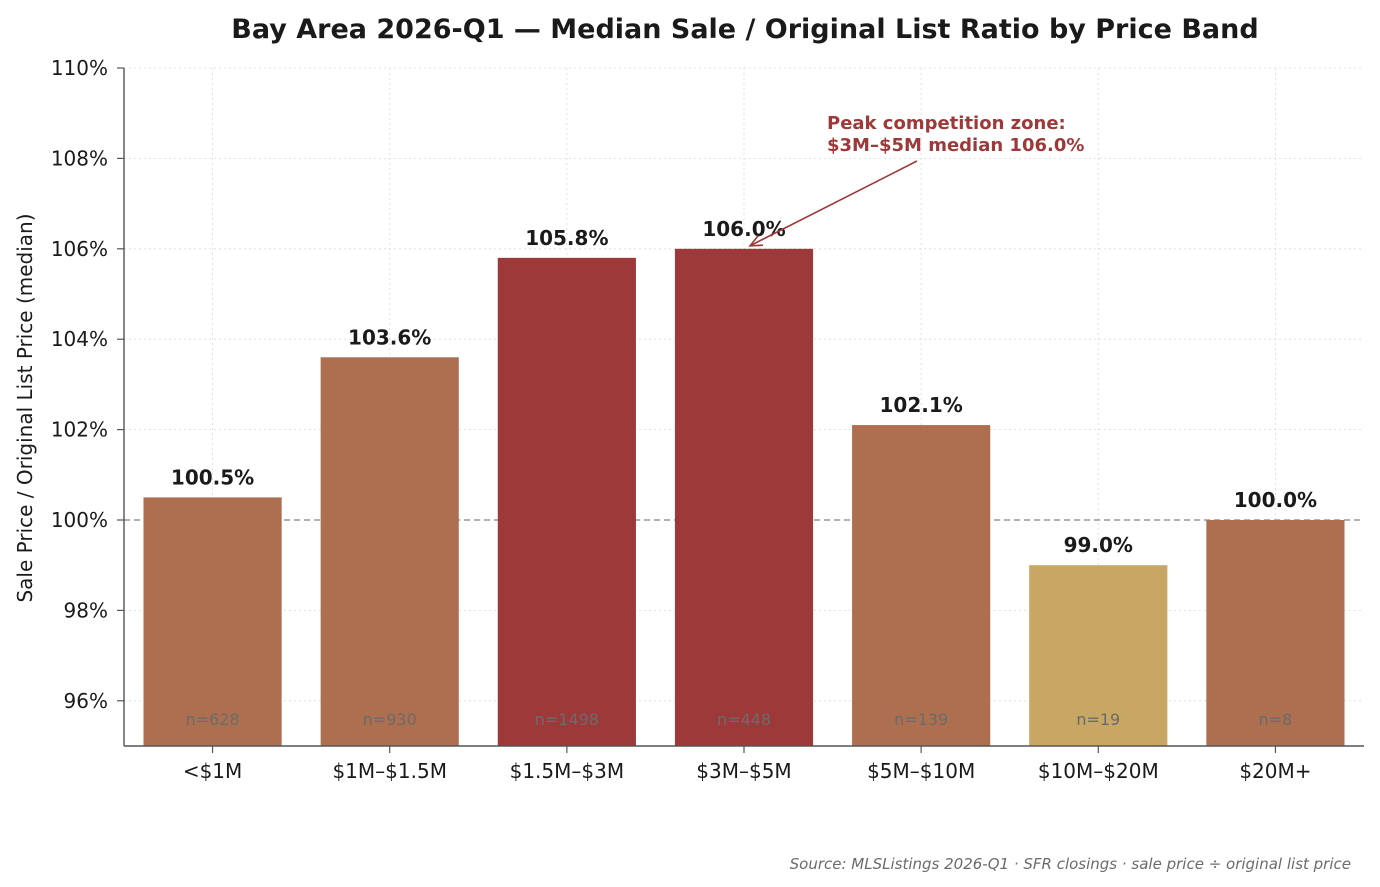 This screenshot has height=887, width=1380. What do you see at coordinates (756, 241) in the screenshot?
I see `annotation-arrowhead` at bounding box center [756, 241].